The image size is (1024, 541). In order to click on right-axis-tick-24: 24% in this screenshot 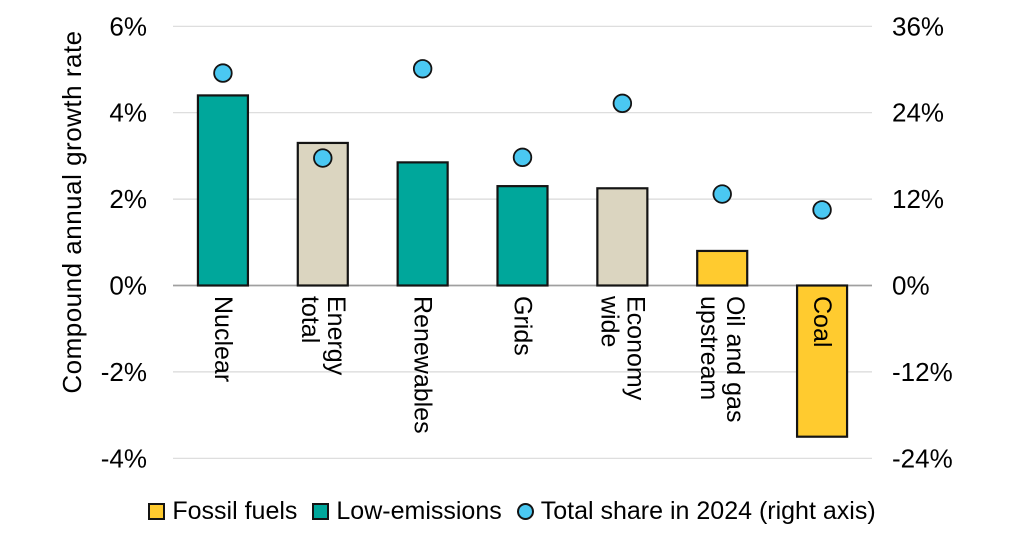, I will do `click(918, 113)`.